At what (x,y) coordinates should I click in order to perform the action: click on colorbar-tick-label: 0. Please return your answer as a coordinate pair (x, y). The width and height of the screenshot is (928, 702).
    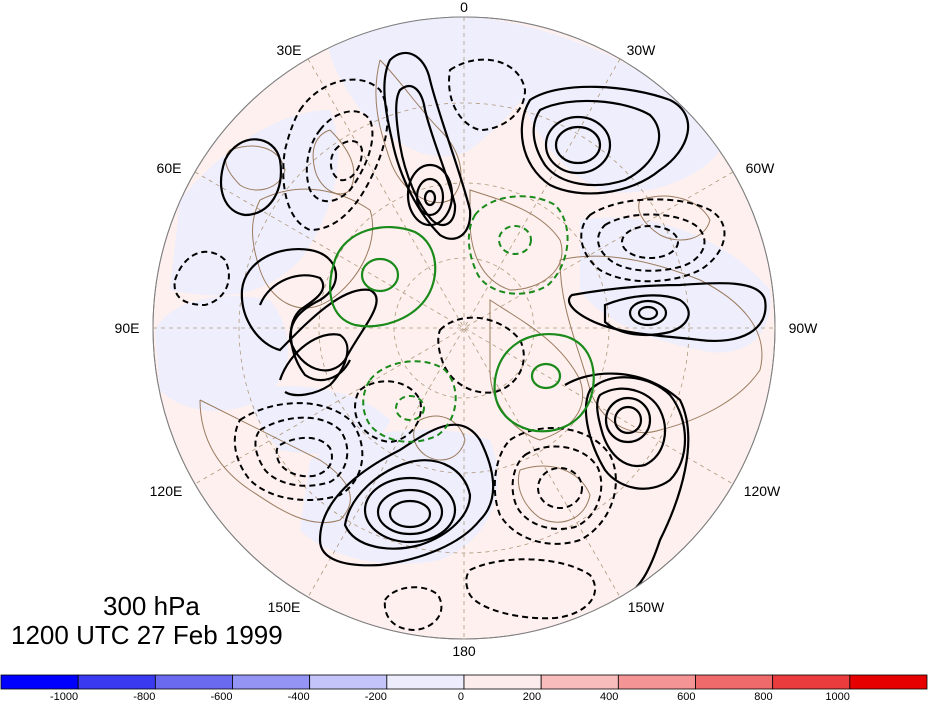
    Looking at the image, I should click on (461, 696).